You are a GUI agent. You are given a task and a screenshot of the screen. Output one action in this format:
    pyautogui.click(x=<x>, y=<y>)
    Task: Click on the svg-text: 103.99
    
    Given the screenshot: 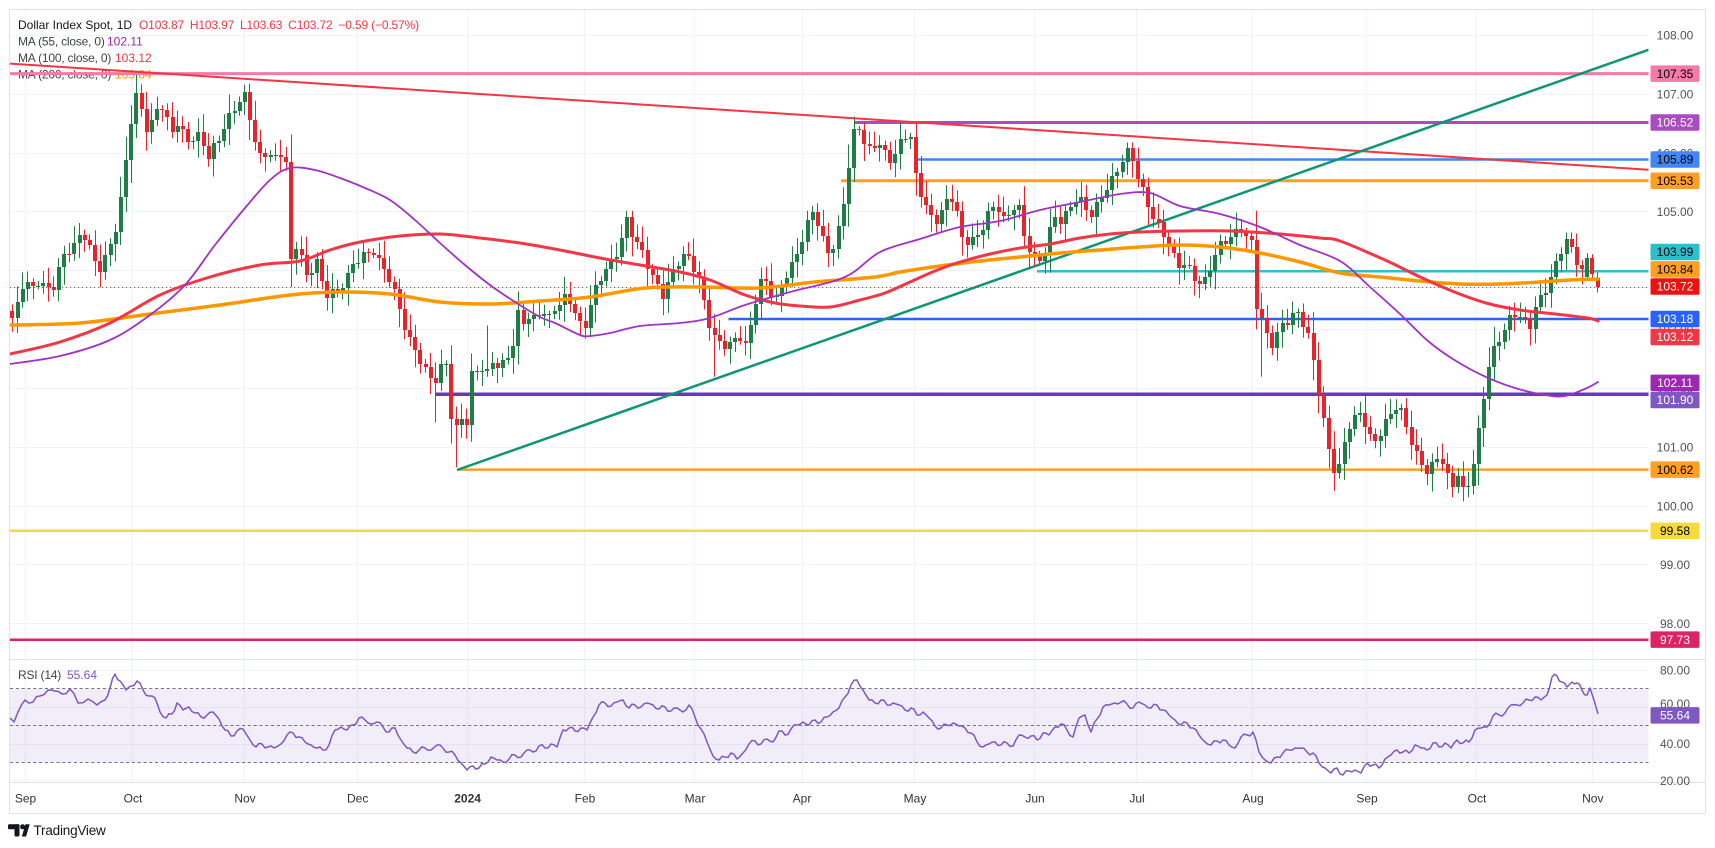 What is the action you would take?
    pyautogui.click(x=1675, y=252)
    